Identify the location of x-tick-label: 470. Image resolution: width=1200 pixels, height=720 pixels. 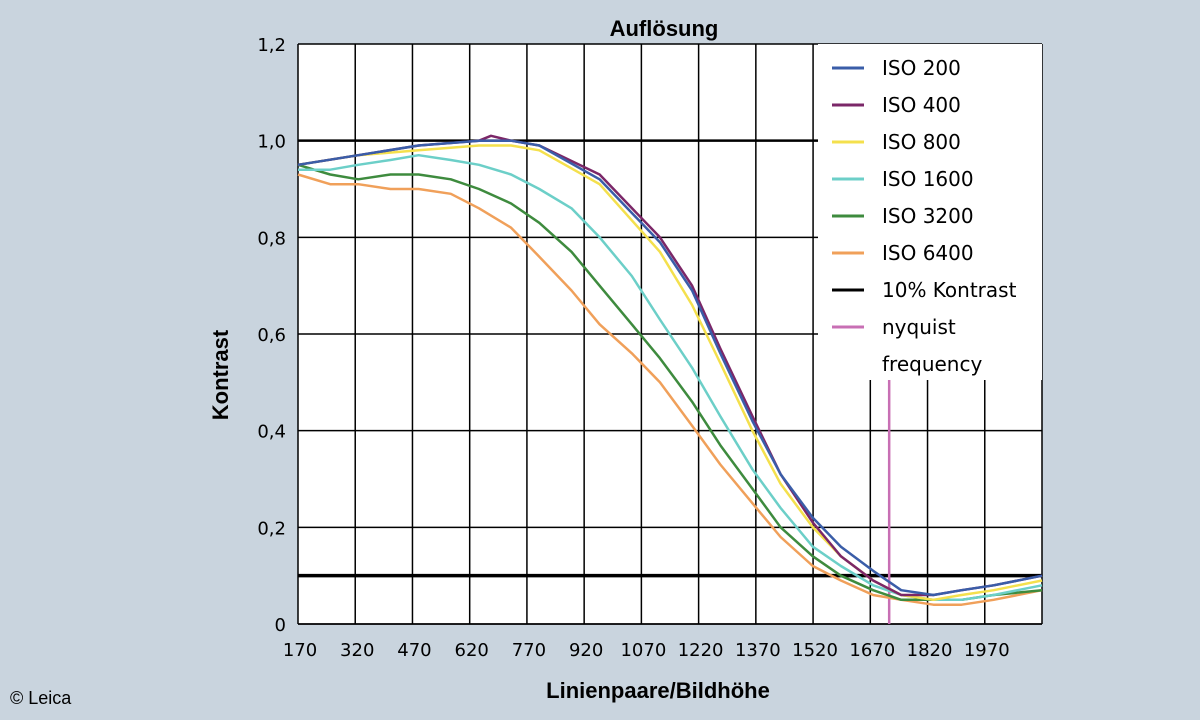
(414, 650).